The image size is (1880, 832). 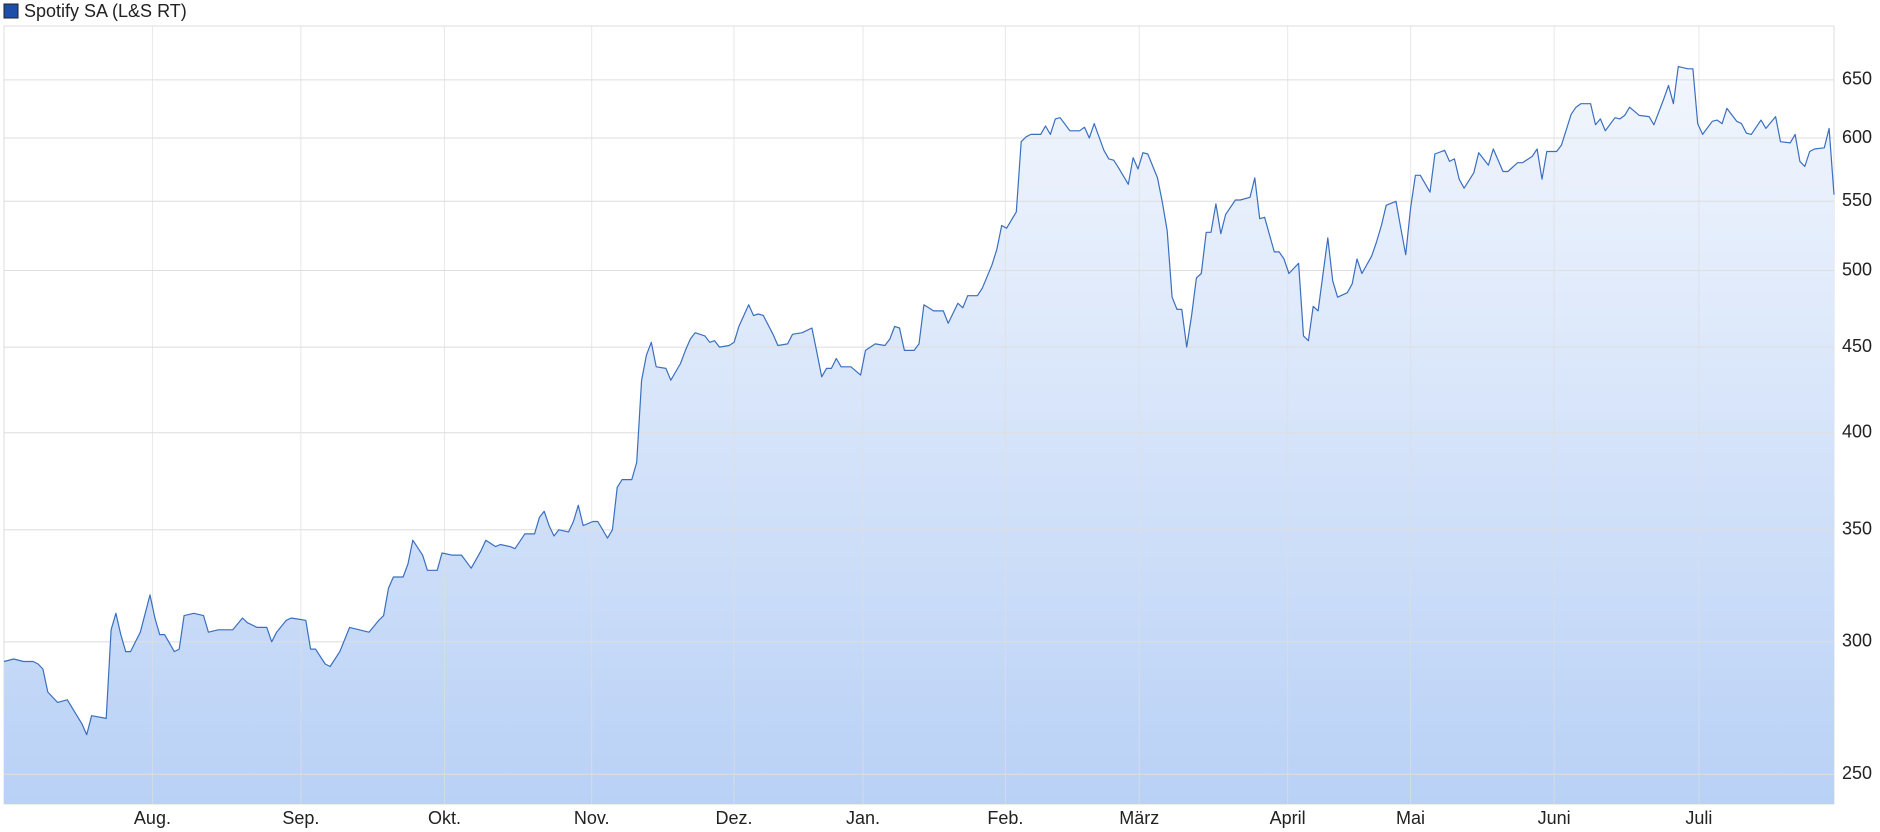 What do you see at coordinates (1857, 346) in the screenshot?
I see `y-tick-label: 450` at bounding box center [1857, 346].